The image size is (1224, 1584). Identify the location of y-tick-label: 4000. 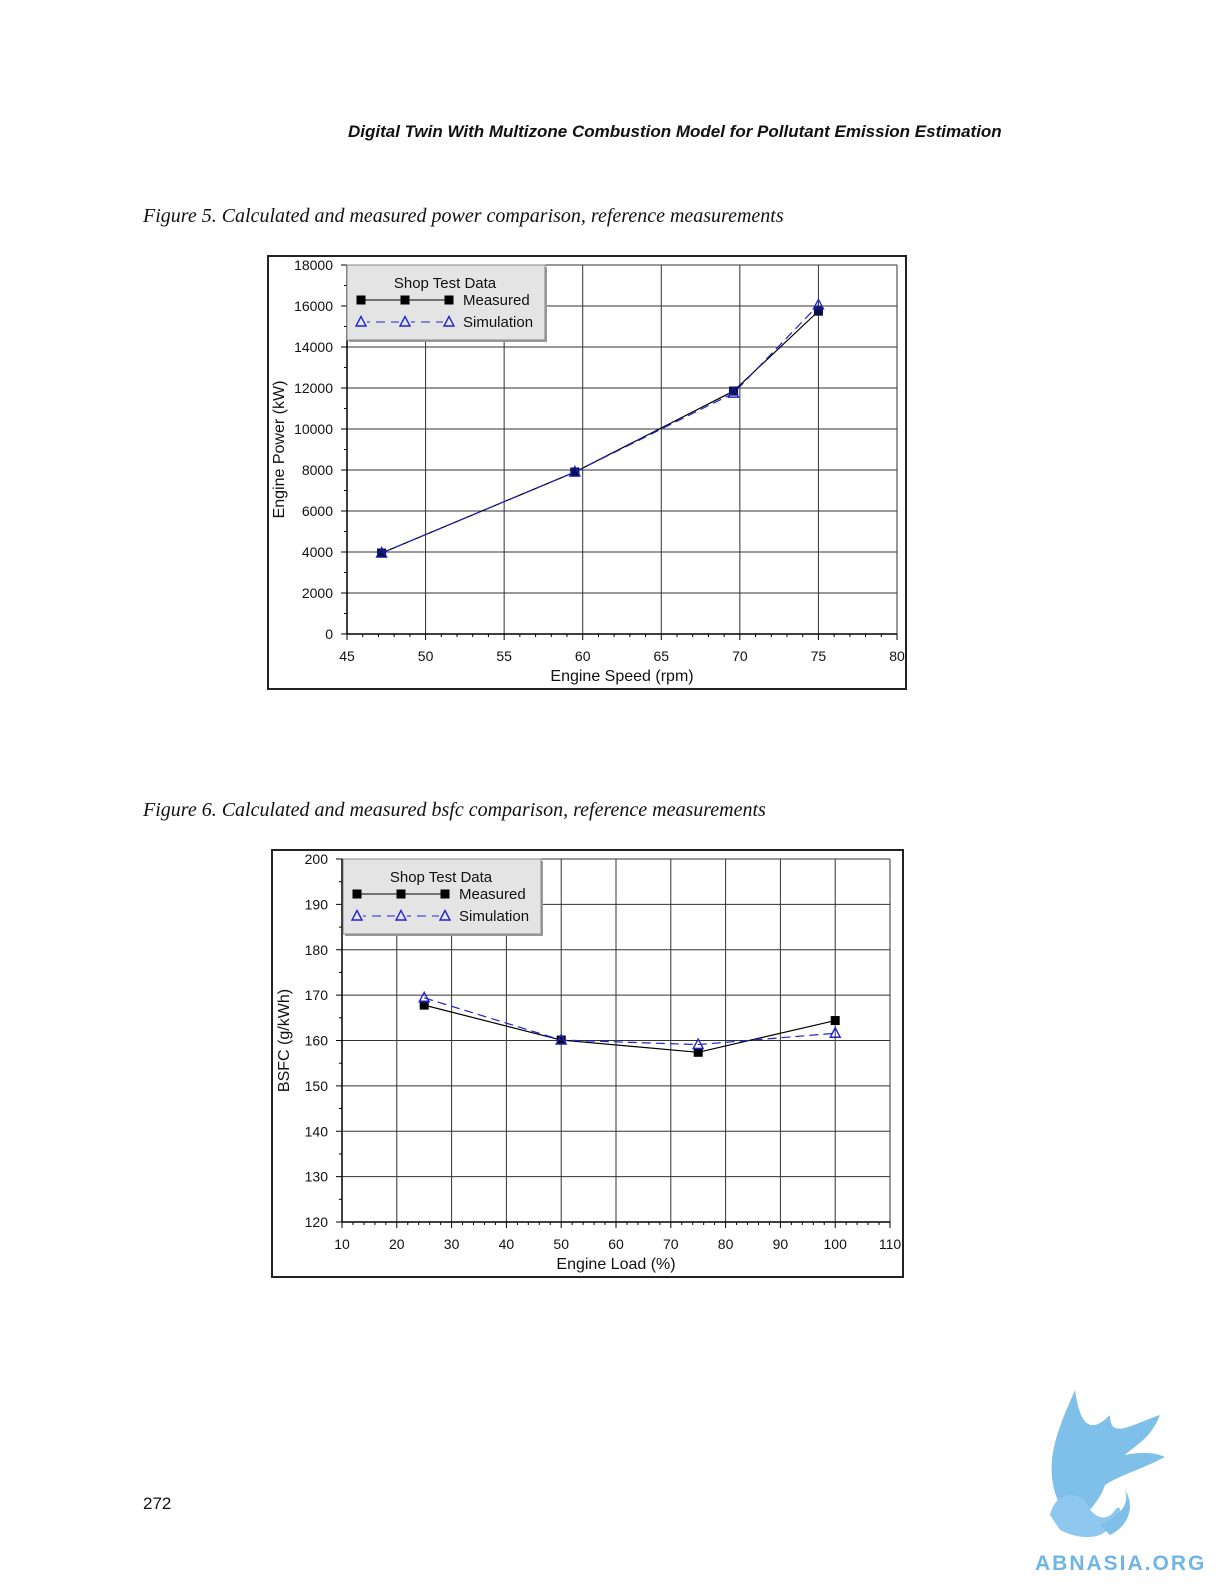
(317, 552).